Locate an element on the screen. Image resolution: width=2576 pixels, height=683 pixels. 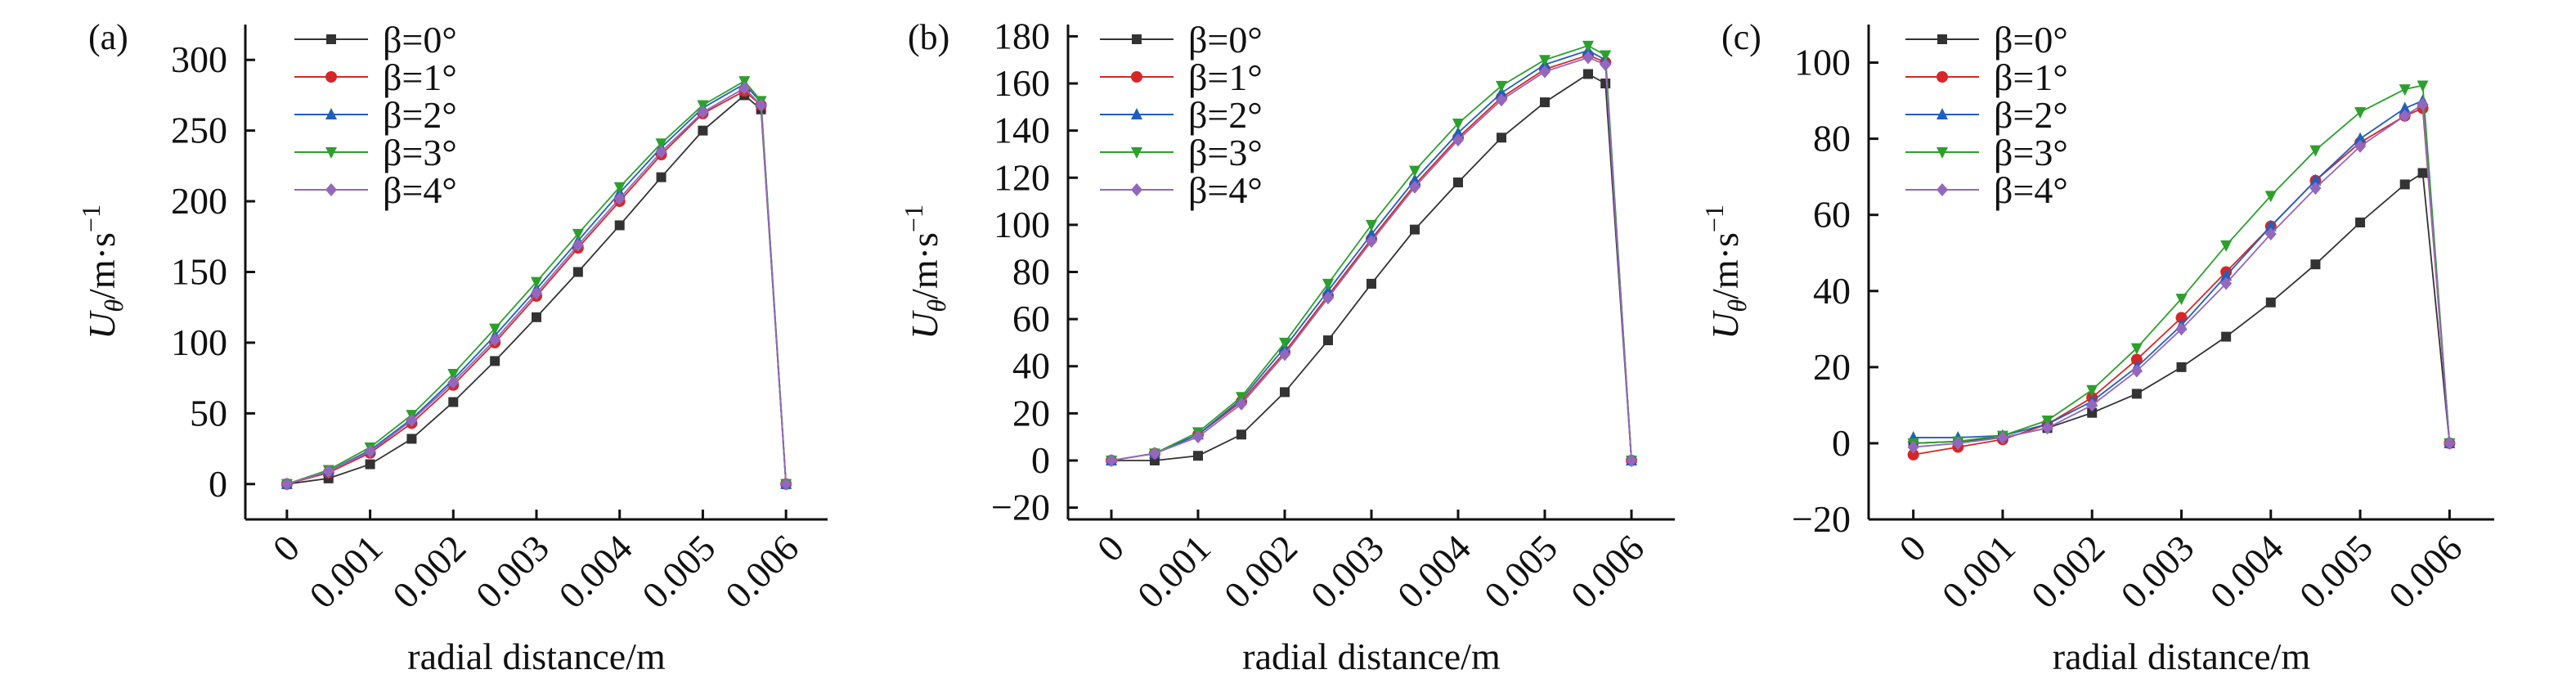
y-tick-label: 150 is located at coordinates (199, 272).